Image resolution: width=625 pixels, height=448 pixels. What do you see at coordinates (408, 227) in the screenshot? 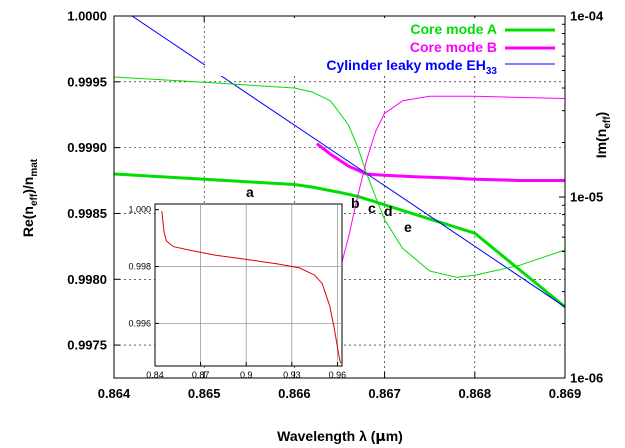
I see `annotation-e: e` at bounding box center [408, 227].